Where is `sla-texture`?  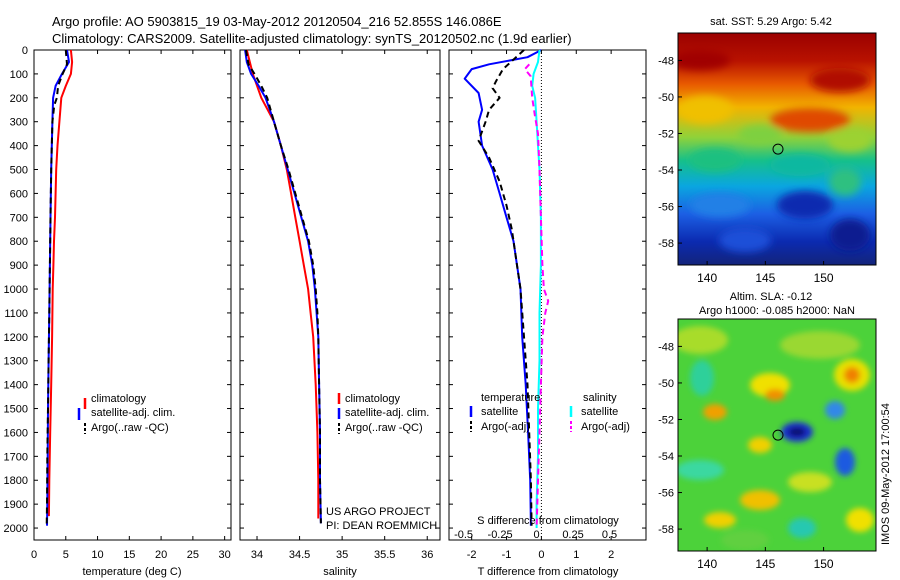 sla-texture is located at coordinates (776, 438).